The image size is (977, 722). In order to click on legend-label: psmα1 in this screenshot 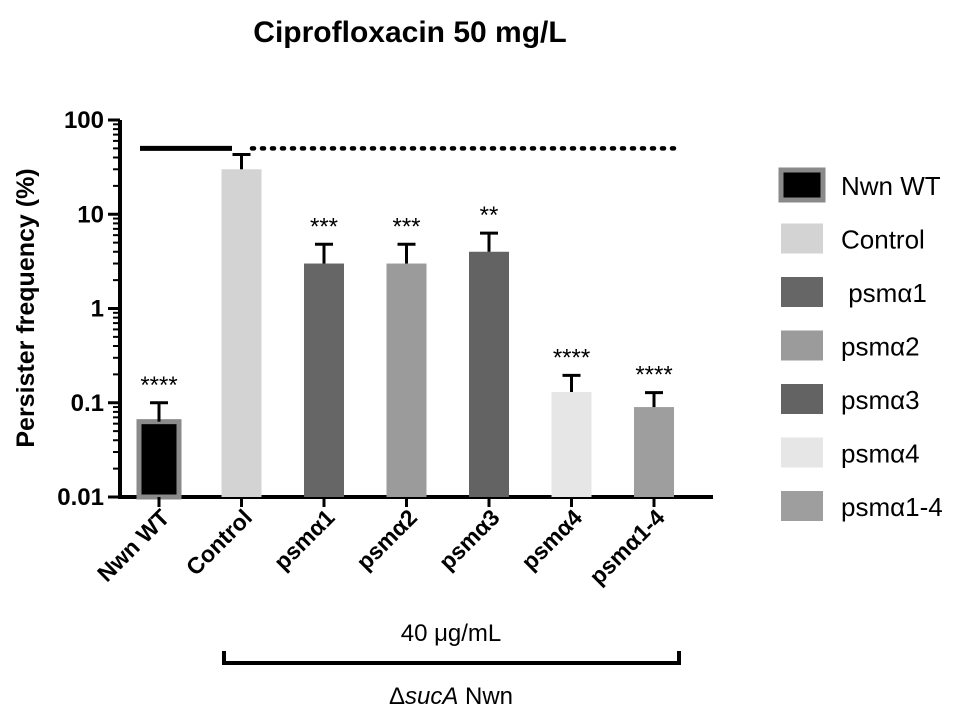, I will do `click(884, 293)`.